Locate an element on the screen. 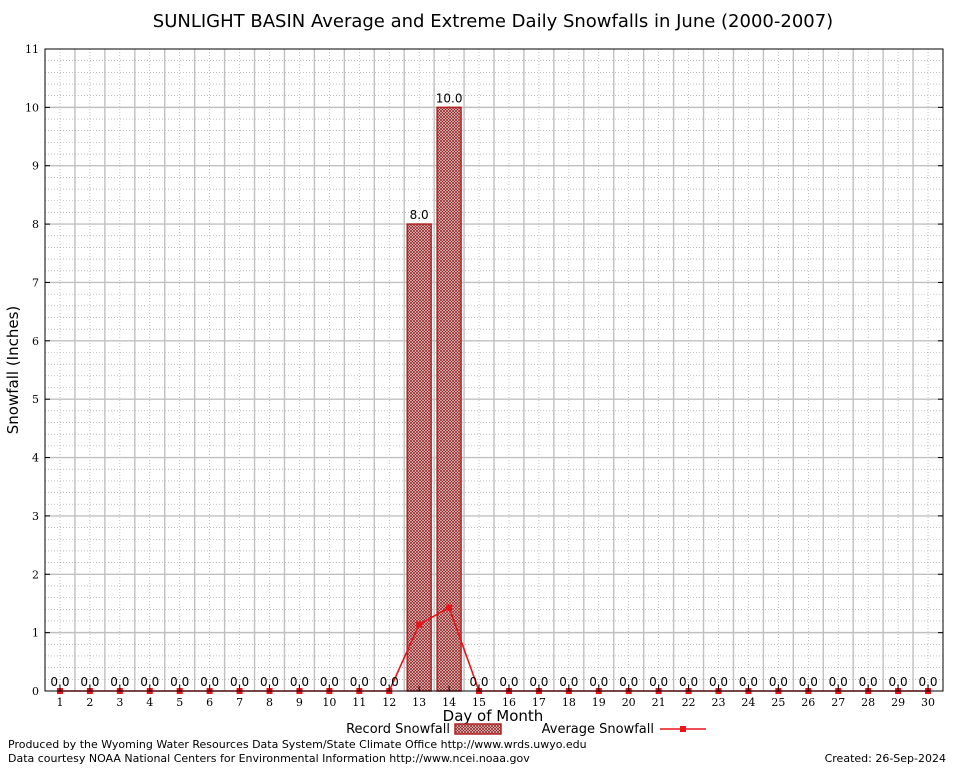 Image resolution: width=954 pixels, height=768 pixels. x-tick-label: 13 is located at coordinates (419, 702).